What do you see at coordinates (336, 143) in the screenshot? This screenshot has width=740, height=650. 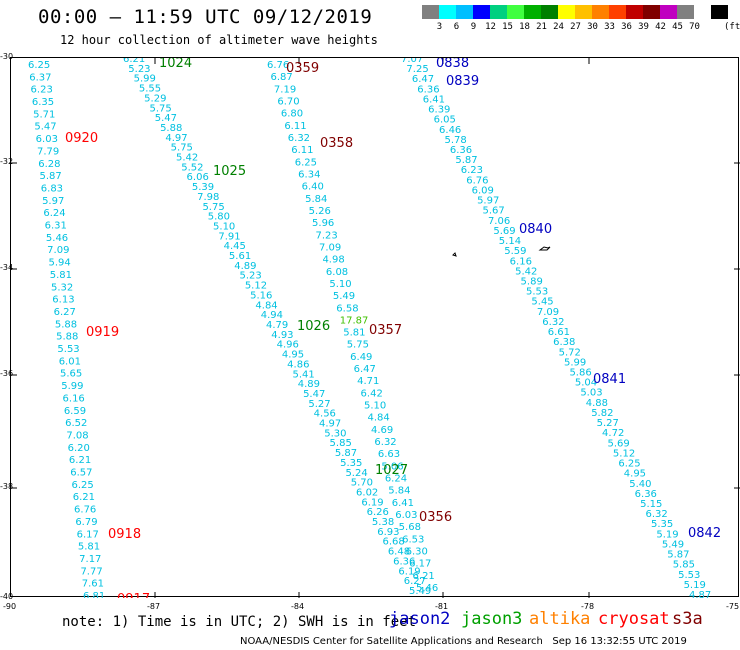 I see `pass-time-label: 0358` at bounding box center [336, 143].